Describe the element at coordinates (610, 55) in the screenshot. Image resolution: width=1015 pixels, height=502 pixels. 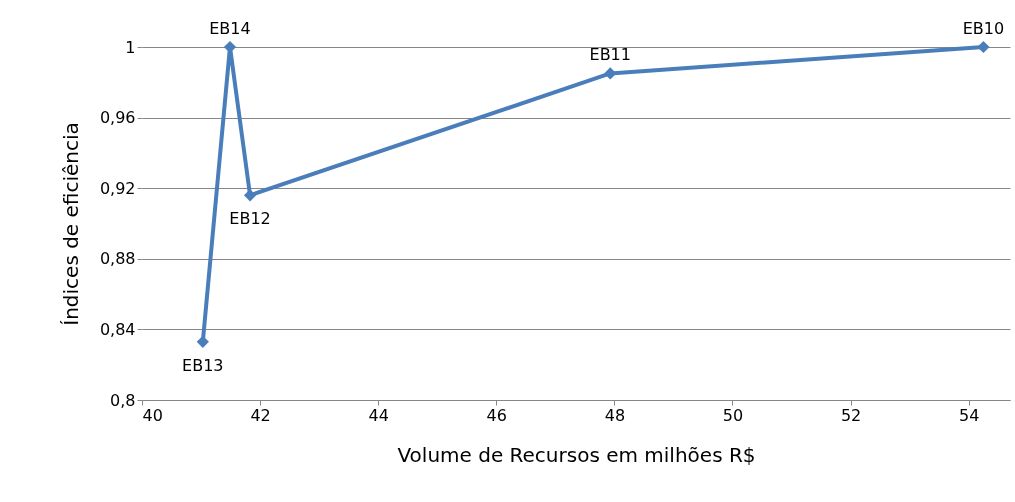
I see `annotation: EB11` at that location.